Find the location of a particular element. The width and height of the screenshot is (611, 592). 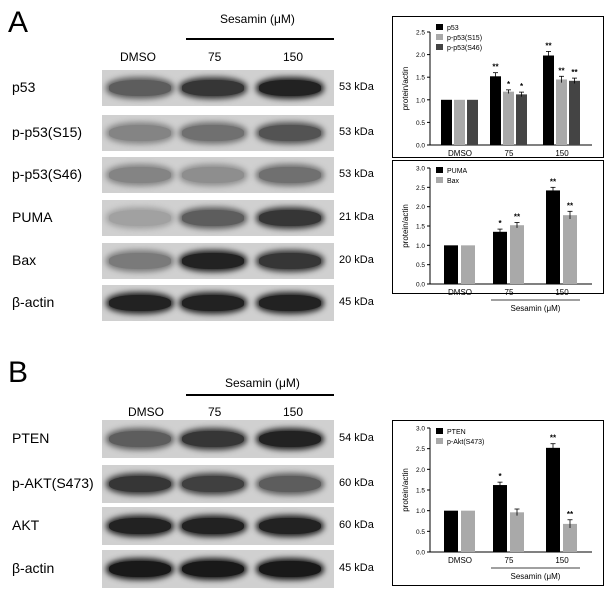

panel-a-treatment-header: Sesamin (μM) is located at coordinates (257, 19).